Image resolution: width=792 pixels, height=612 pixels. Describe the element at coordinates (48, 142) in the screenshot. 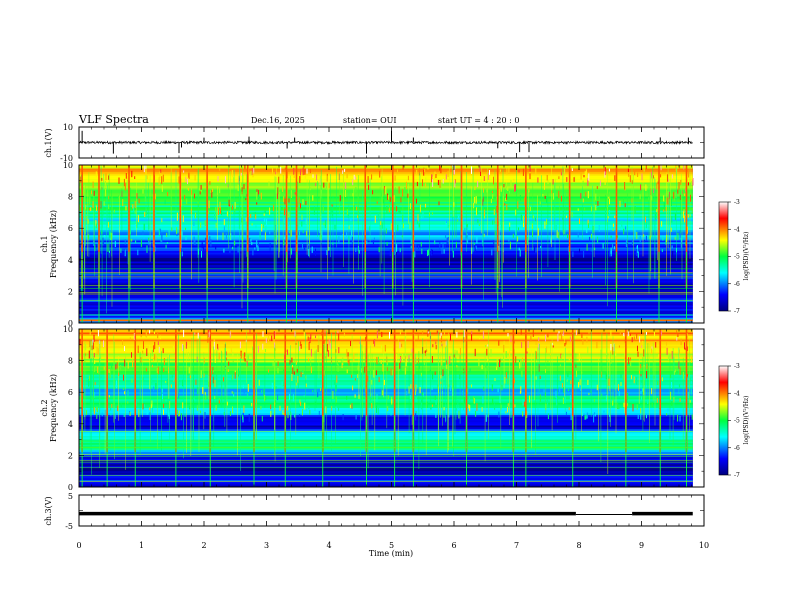

I see `ch1-waveform-ylabel: ch.1(V)` at that location.